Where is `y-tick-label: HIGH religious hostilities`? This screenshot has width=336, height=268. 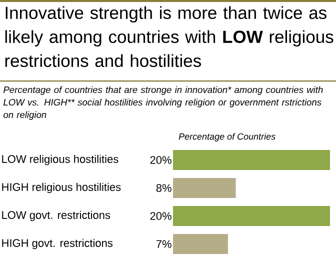
y-tick-label: HIGH religious hostilities is located at coordinates (61, 188).